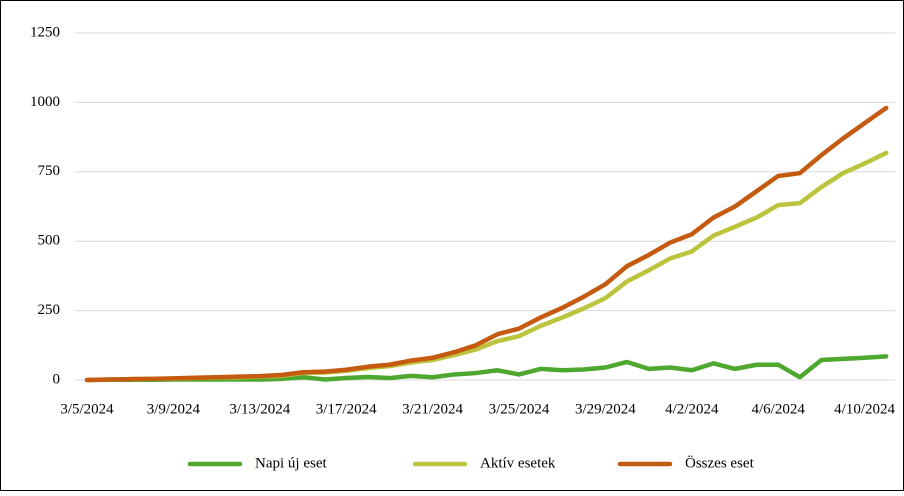 This screenshot has height=496, width=904. Describe the element at coordinates (518, 463) in the screenshot. I see `legend-label: Aktív esetek` at that location.